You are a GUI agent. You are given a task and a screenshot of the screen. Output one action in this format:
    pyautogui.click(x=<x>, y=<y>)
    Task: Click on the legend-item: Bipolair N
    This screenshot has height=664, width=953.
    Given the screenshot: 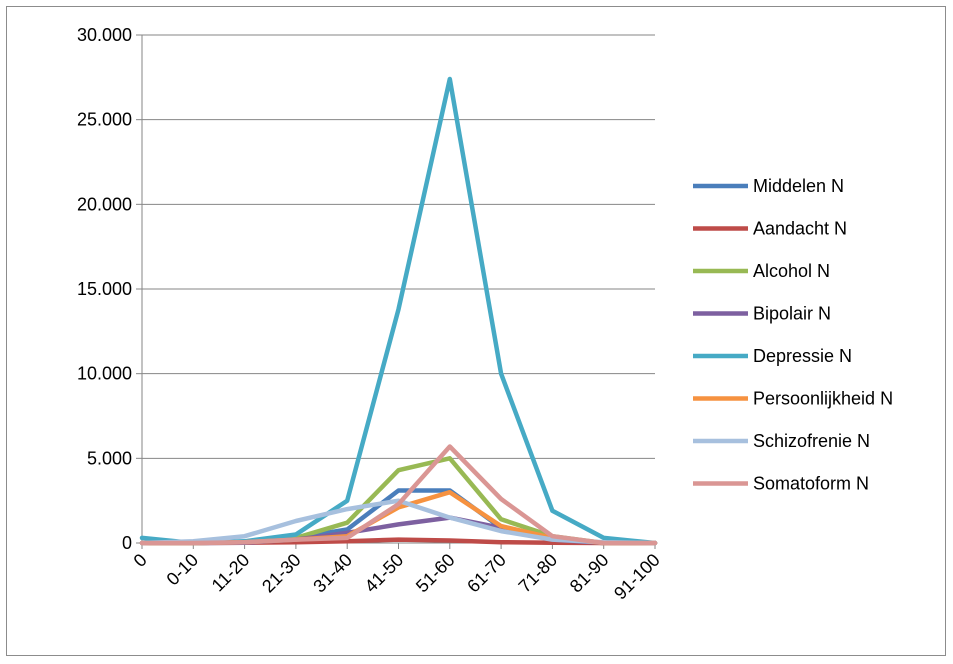 What is the action you would take?
    pyautogui.click(x=762, y=314)
    